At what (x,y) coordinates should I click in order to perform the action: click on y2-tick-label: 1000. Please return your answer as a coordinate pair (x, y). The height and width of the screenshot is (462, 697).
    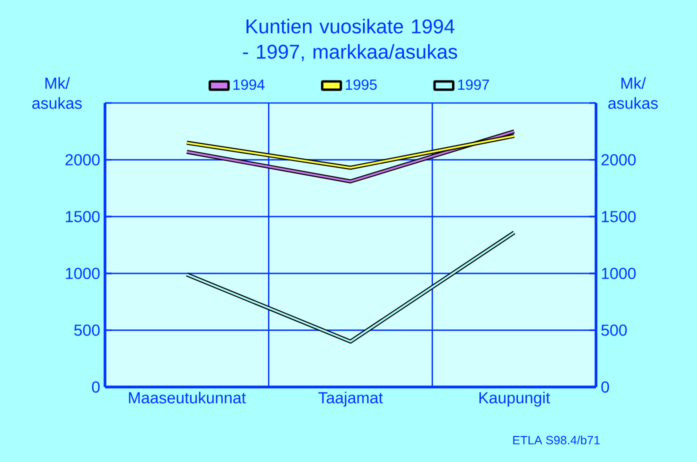
    Looking at the image, I should click on (619, 274).